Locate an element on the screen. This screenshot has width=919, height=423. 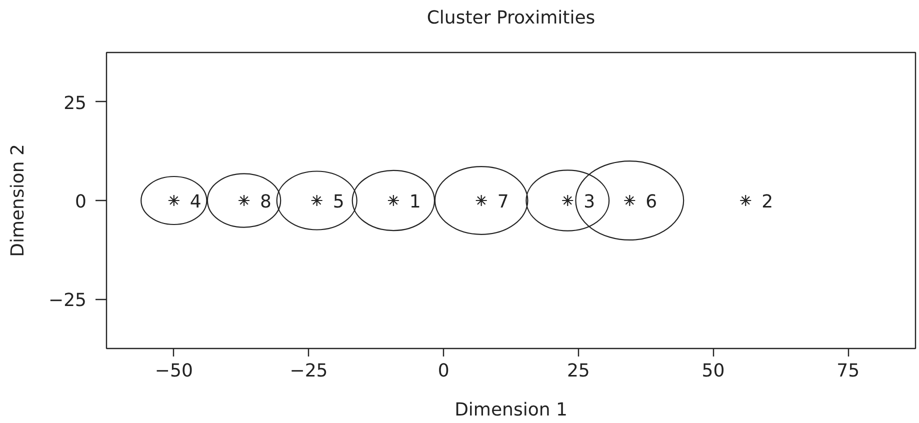
series-label: 3 is located at coordinates (590, 202).